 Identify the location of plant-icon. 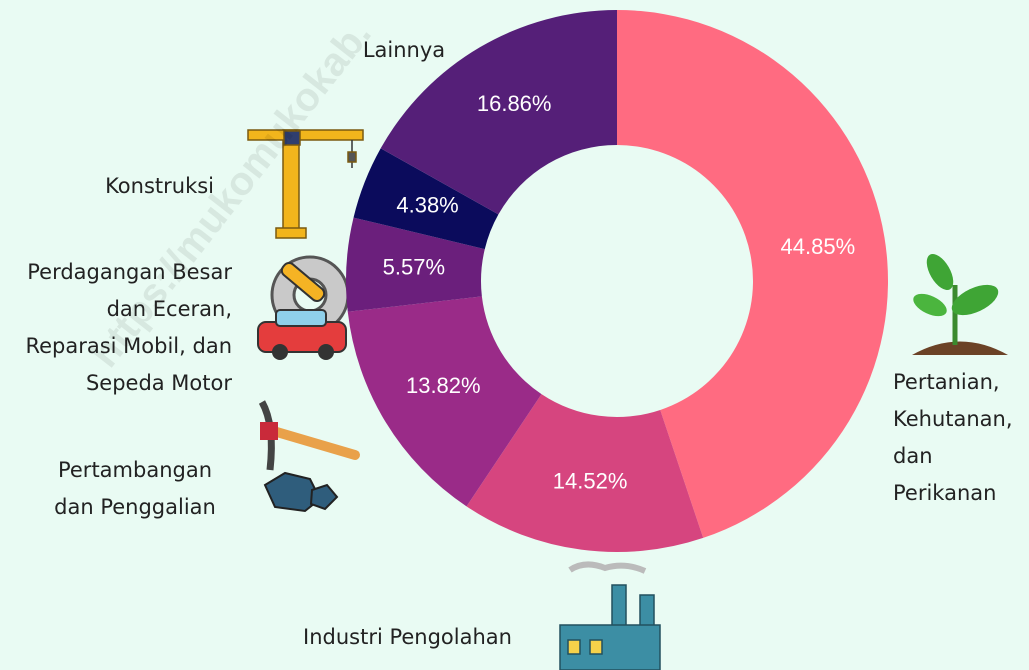
(960, 304).